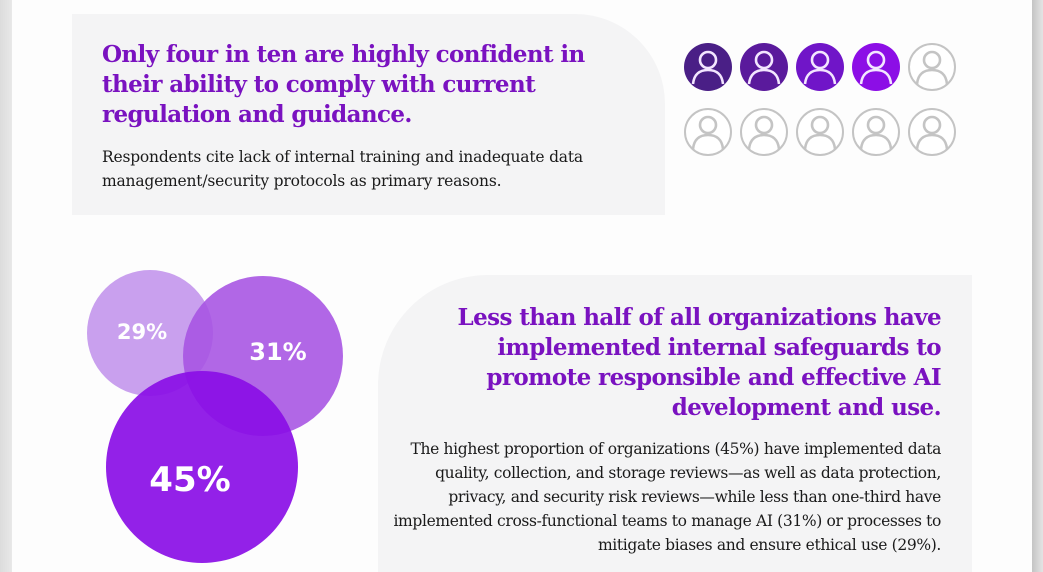 This screenshot has height=572, width=1043. What do you see at coordinates (6, 286) in the screenshot?
I see `viewer-left-margin` at bounding box center [6, 286].